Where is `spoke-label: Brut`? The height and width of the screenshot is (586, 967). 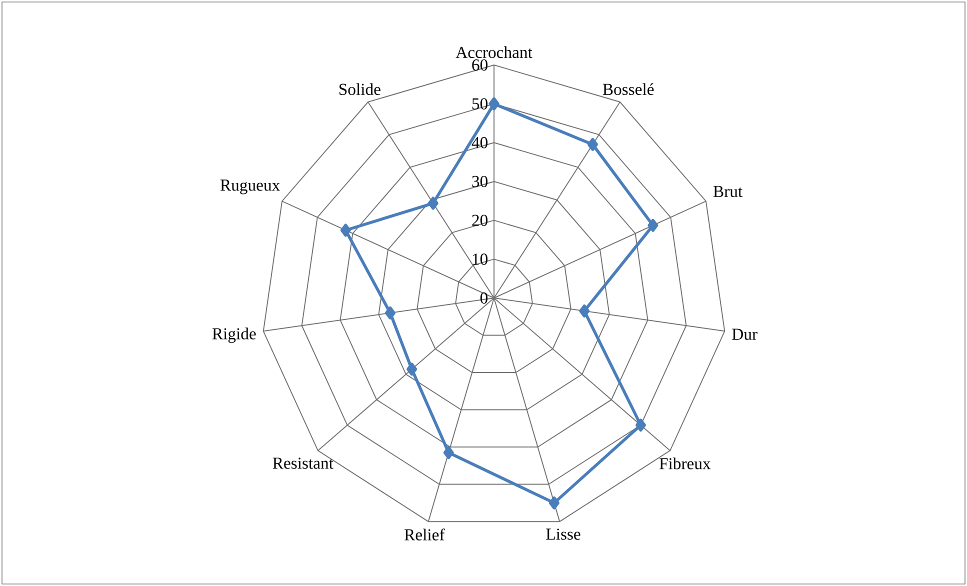 spoke-label: Brut is located at coordinates (727, 192).